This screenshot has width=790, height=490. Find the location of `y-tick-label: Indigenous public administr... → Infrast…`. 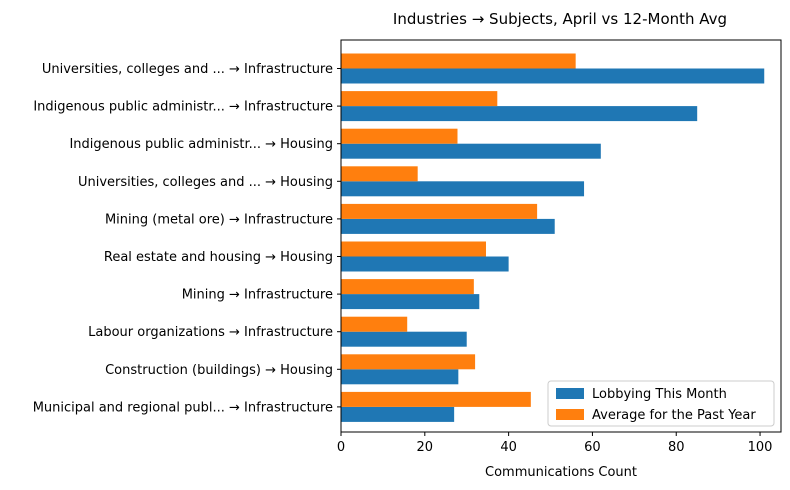

y-tick-label: Indigenous public administr... → Infrast… is located at coordinates (183, 107).